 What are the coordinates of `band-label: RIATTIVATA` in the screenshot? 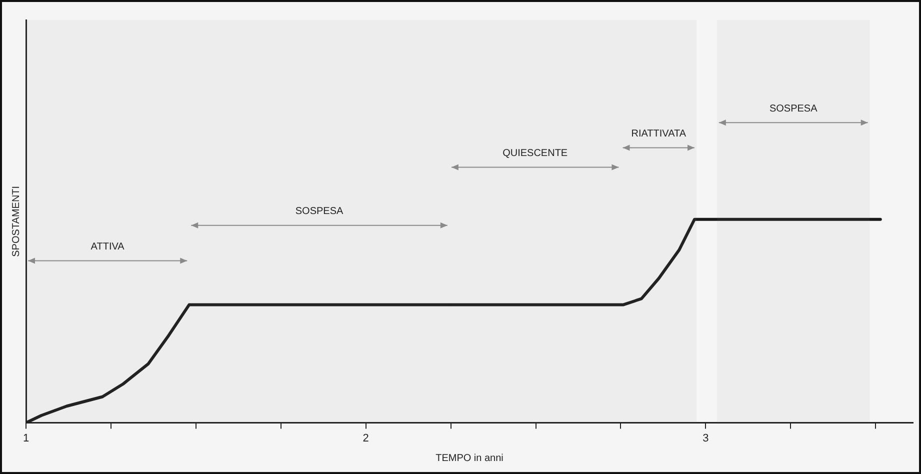 It's located at (658, 134).